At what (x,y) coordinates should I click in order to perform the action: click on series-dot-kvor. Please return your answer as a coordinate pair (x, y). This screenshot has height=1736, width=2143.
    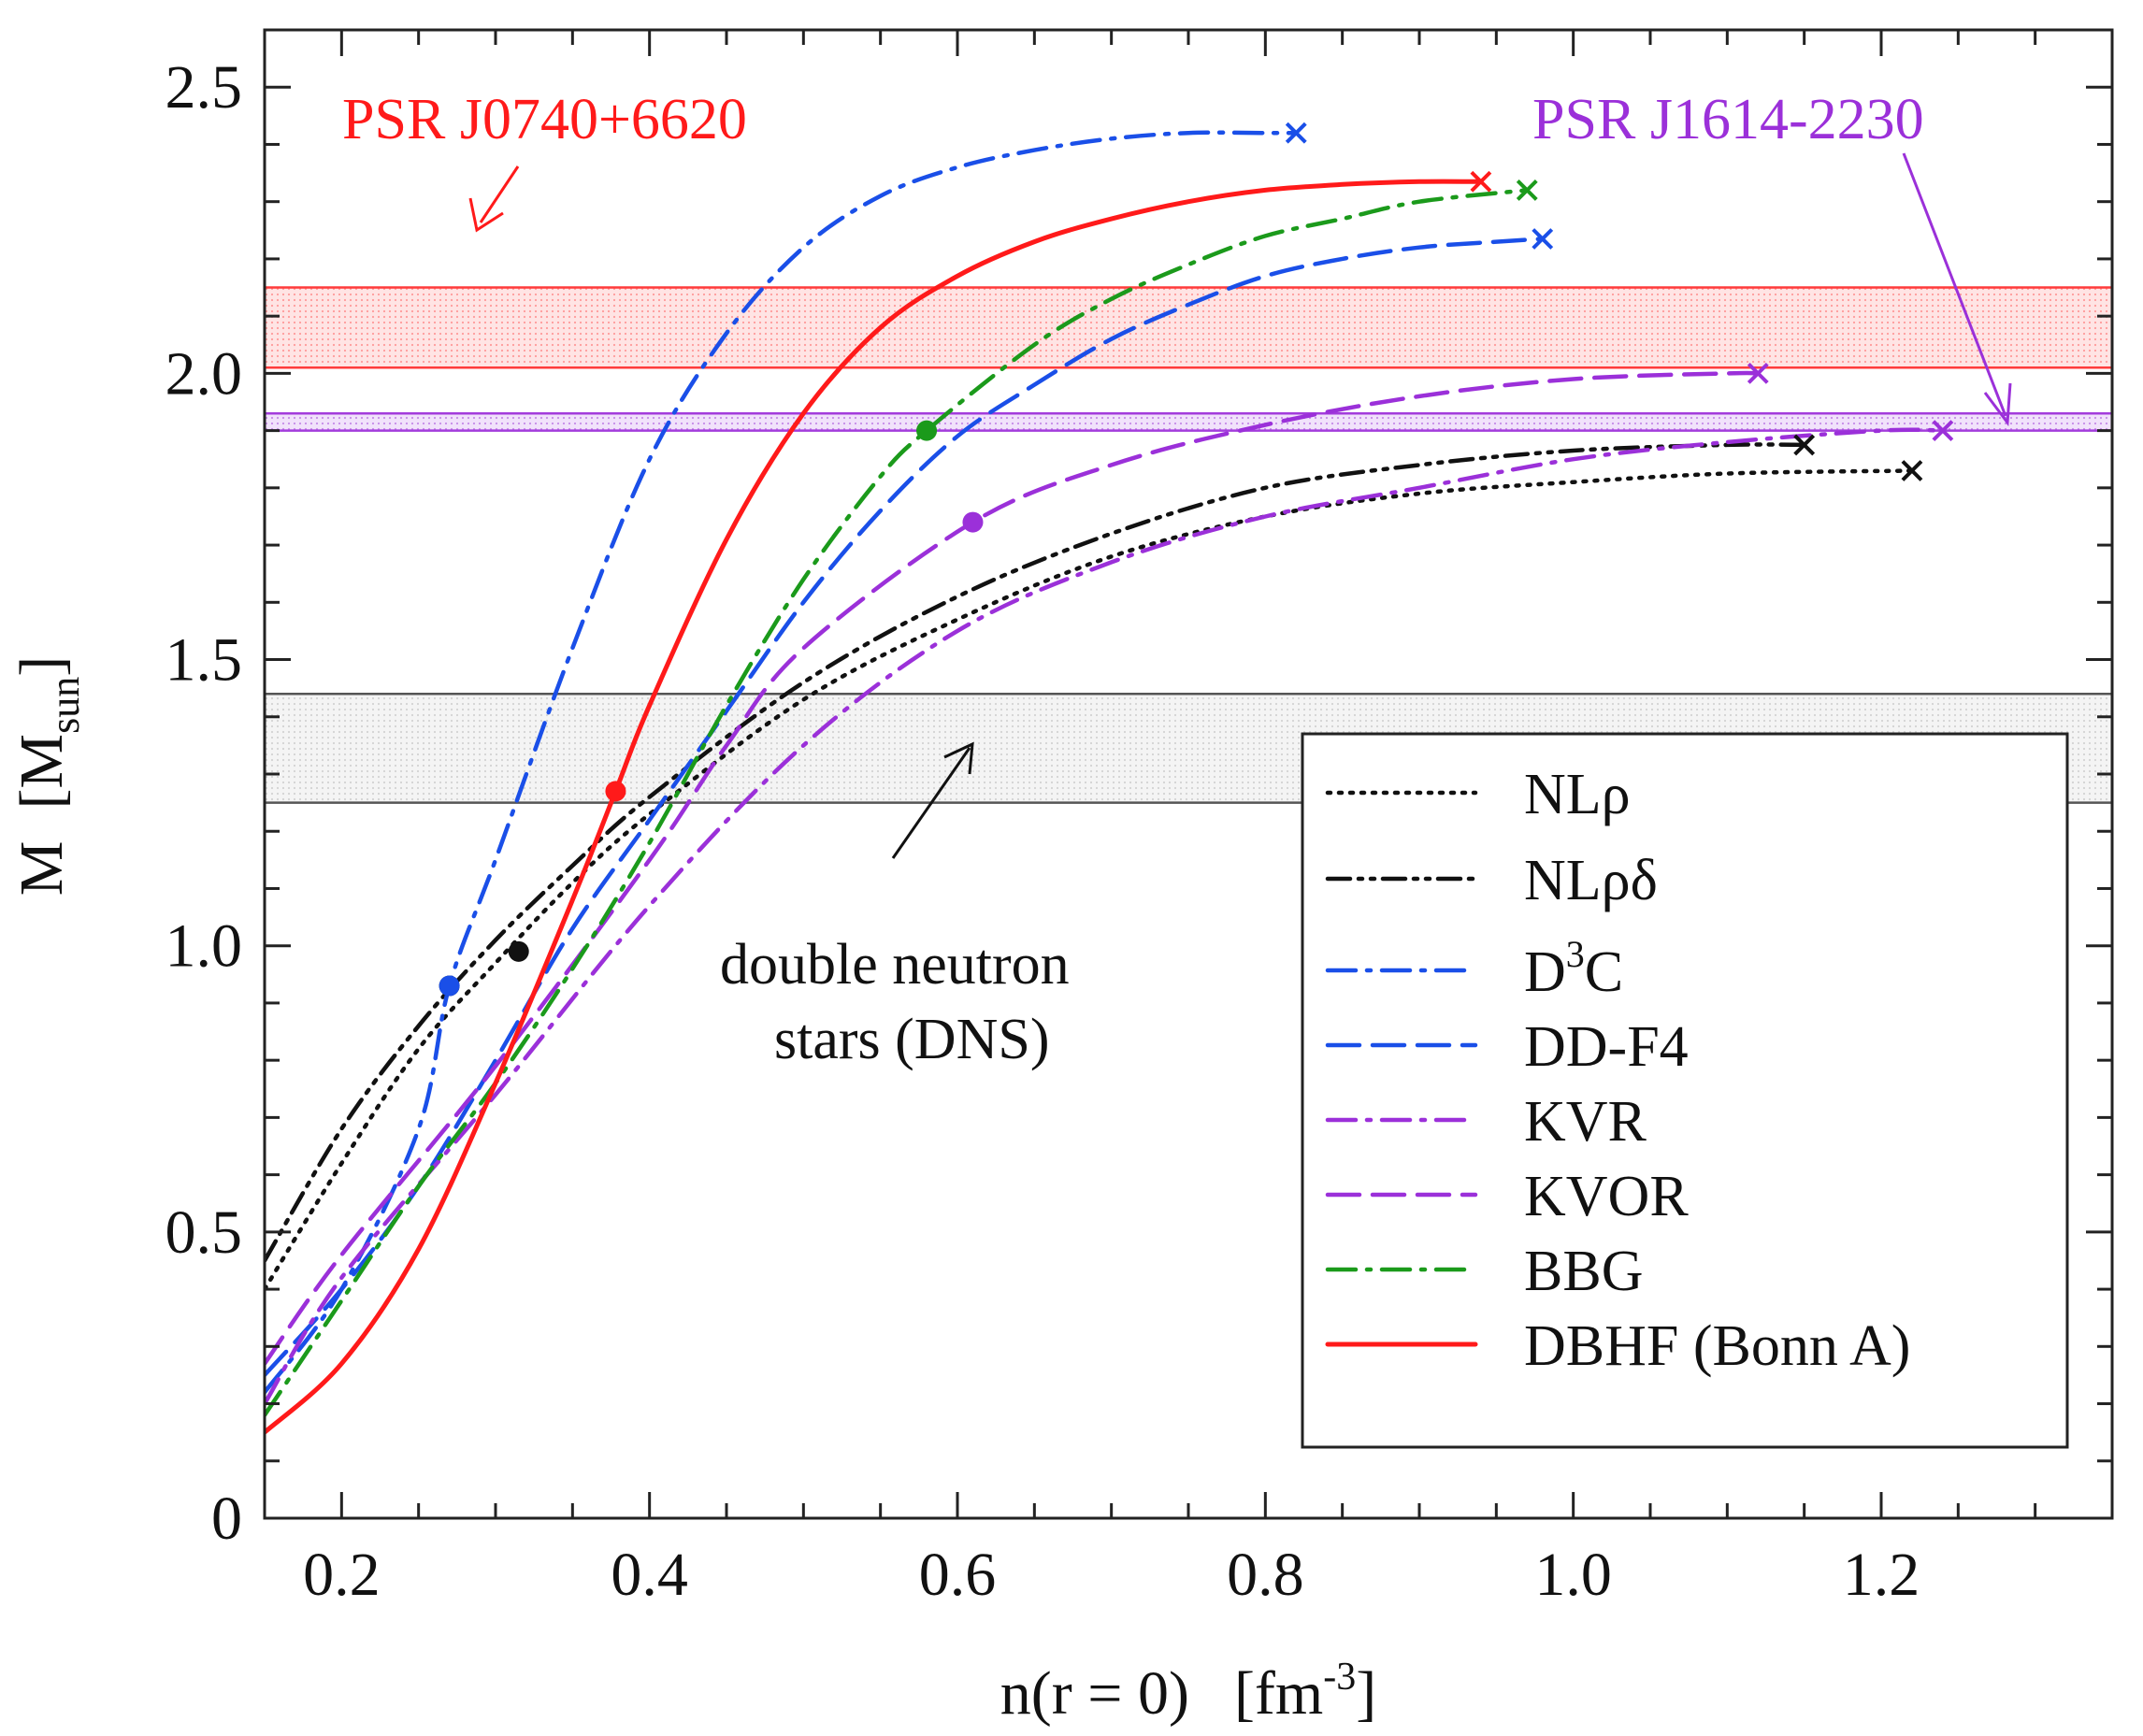
    Looking at the image, I should click on (973, 522).